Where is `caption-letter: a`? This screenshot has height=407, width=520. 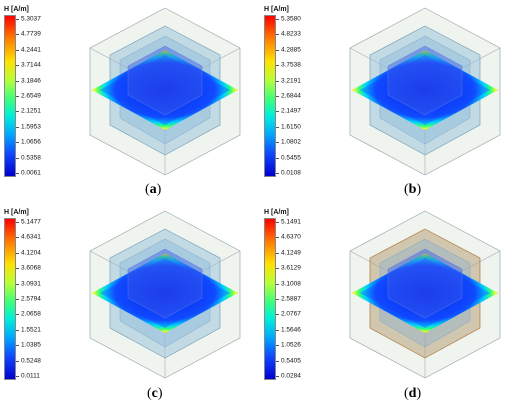 caption-letter: a is located at coordinates (153, 189).